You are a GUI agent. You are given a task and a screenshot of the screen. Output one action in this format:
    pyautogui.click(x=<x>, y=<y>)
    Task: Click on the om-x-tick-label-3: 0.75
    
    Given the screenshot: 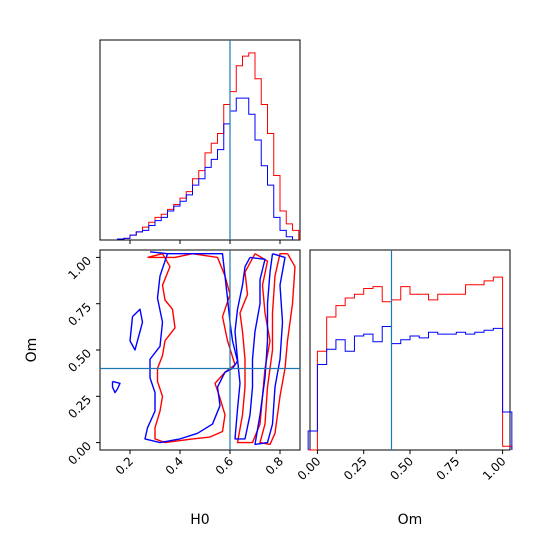 What is the action you would take?
    pyautogui.click(x=448, y=468)
    